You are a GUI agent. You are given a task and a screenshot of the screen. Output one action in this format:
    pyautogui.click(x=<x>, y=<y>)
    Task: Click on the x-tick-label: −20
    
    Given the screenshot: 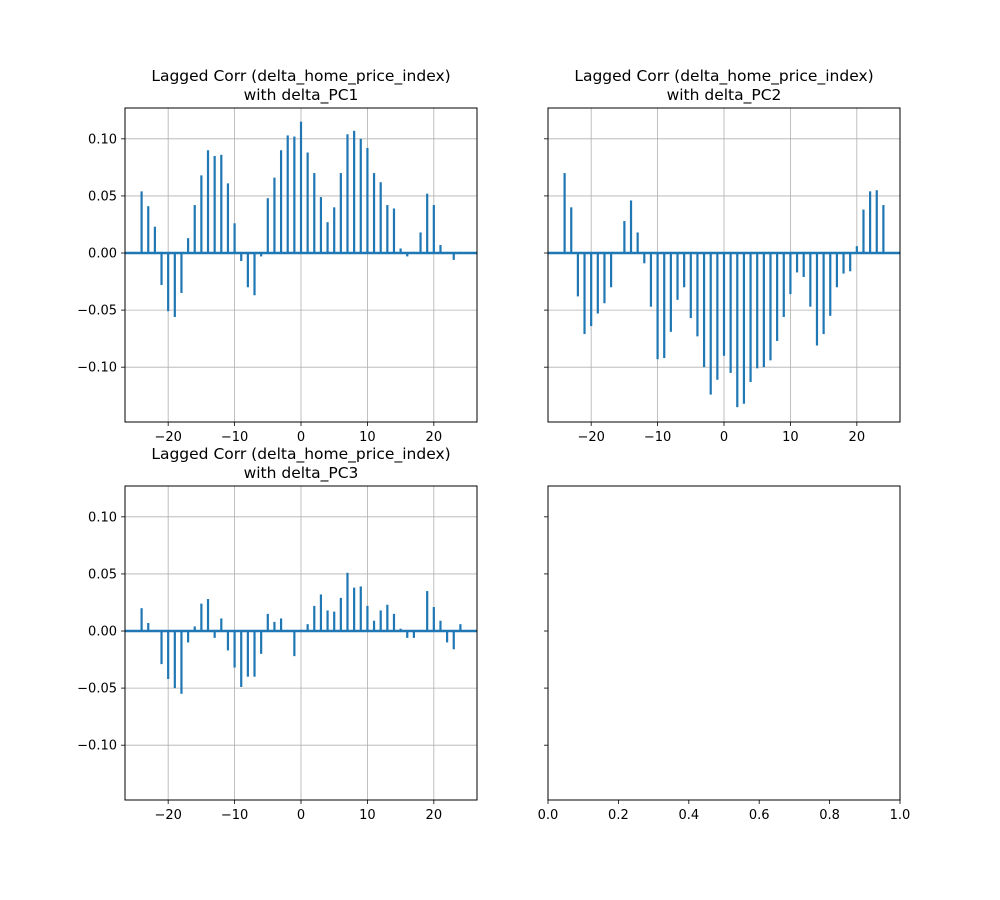 What is the action you would take?
    pyautogui.click(x=590, y=437)
    